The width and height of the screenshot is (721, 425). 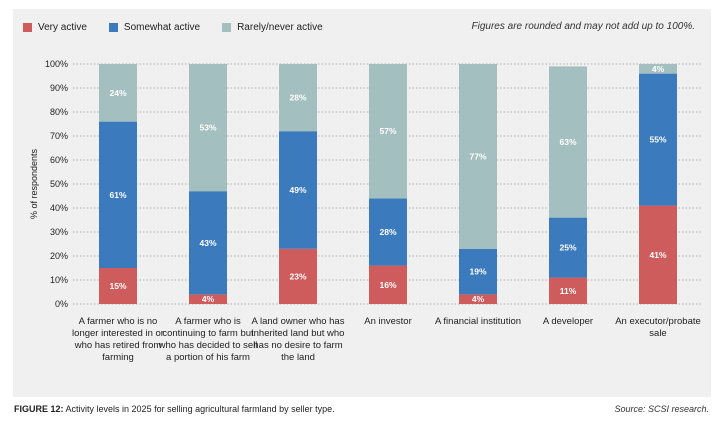 I want to click on data-label: 24%, so click(x=117, y=93).